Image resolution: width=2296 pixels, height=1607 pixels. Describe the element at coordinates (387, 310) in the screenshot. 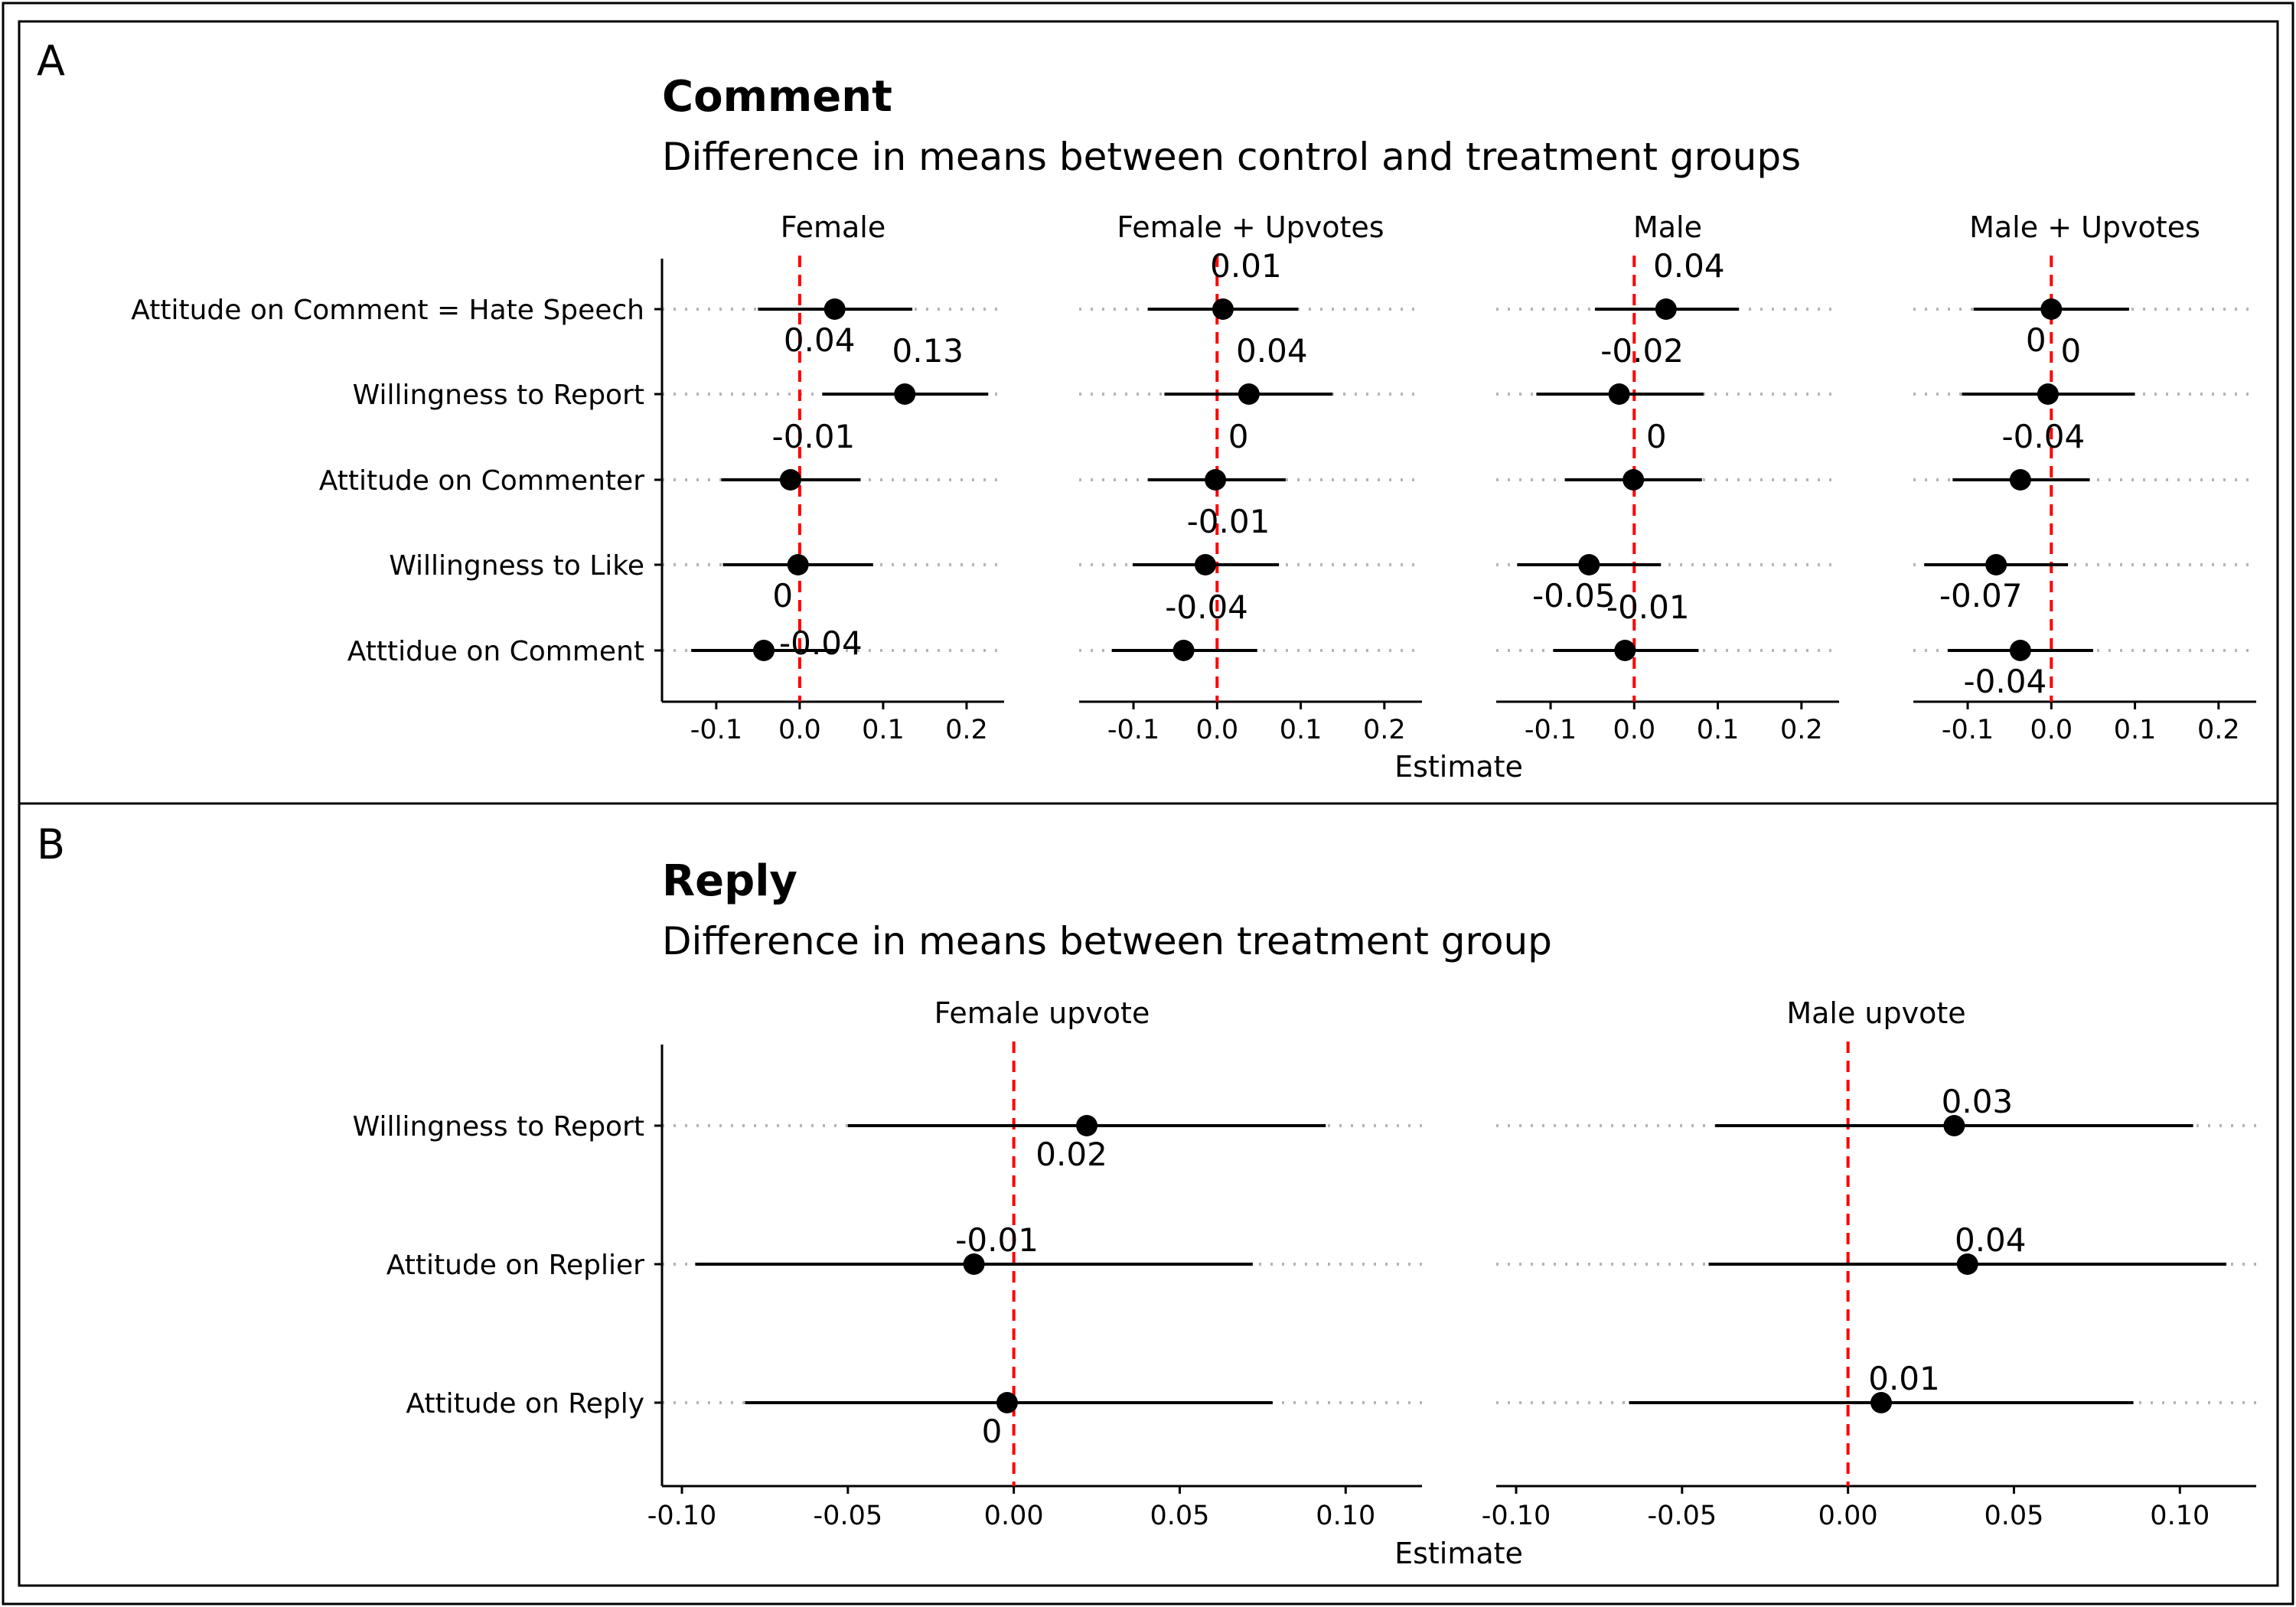

I see `y-tick-label: Attitude on Comment = Hate Speech` at that location.